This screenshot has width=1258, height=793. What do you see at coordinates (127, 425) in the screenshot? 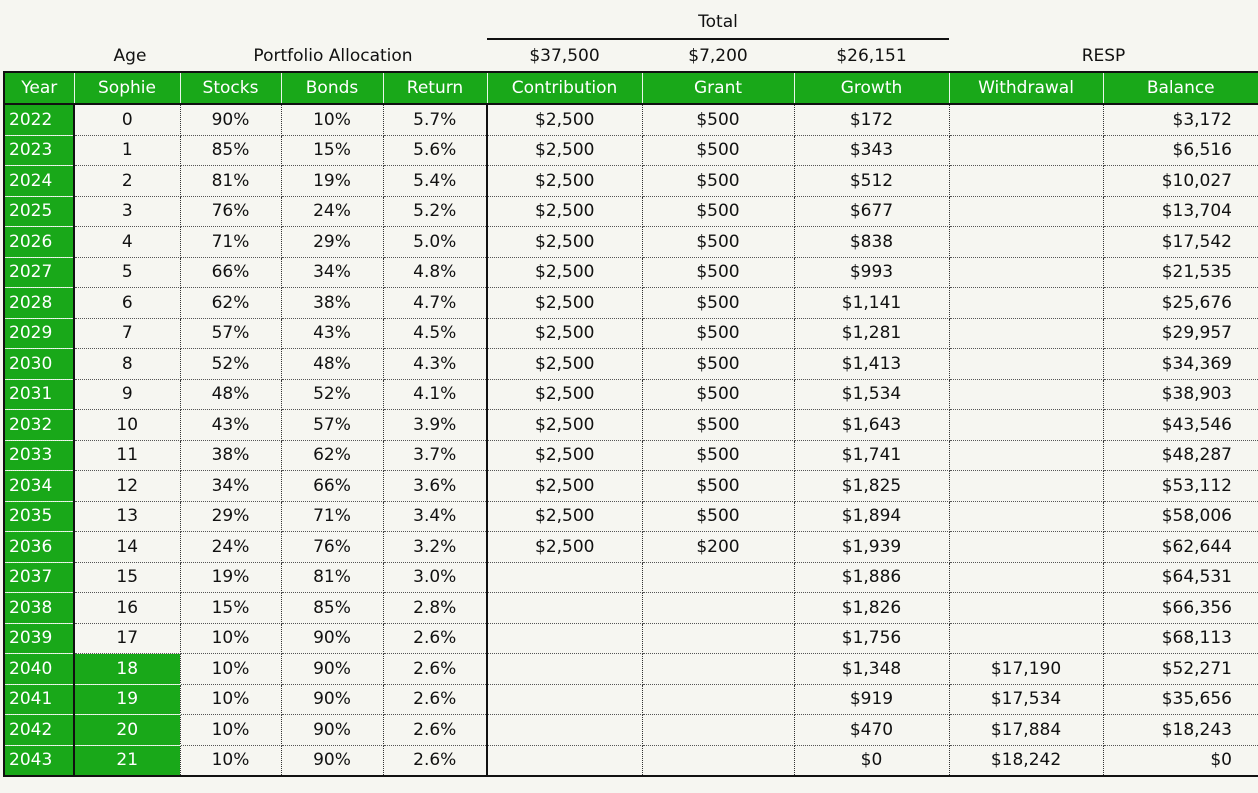
I see `cell-age: 10` at bounding box center [127, 425].